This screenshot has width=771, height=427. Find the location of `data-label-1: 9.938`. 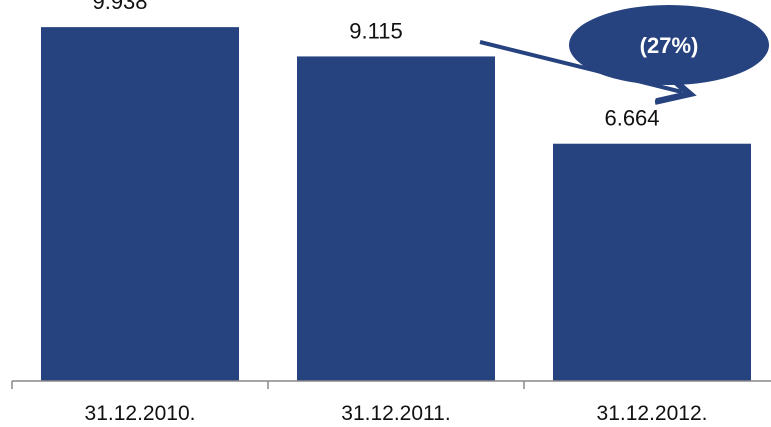

data-label-1: 9.938 is located at coordinates (119, 7).